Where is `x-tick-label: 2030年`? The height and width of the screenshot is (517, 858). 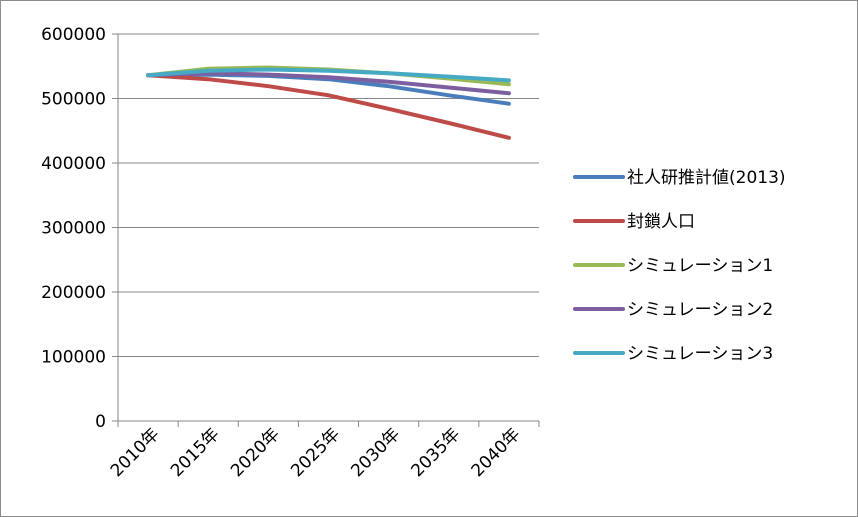 x-tick-label: 2030年 is located at coordinates (375, 452).